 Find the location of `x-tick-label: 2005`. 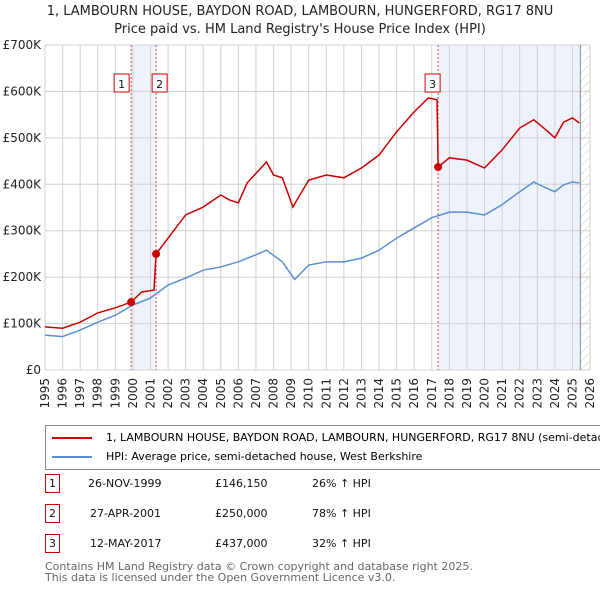

x-tick-label: 2005 is located at coordinates (221, 393).